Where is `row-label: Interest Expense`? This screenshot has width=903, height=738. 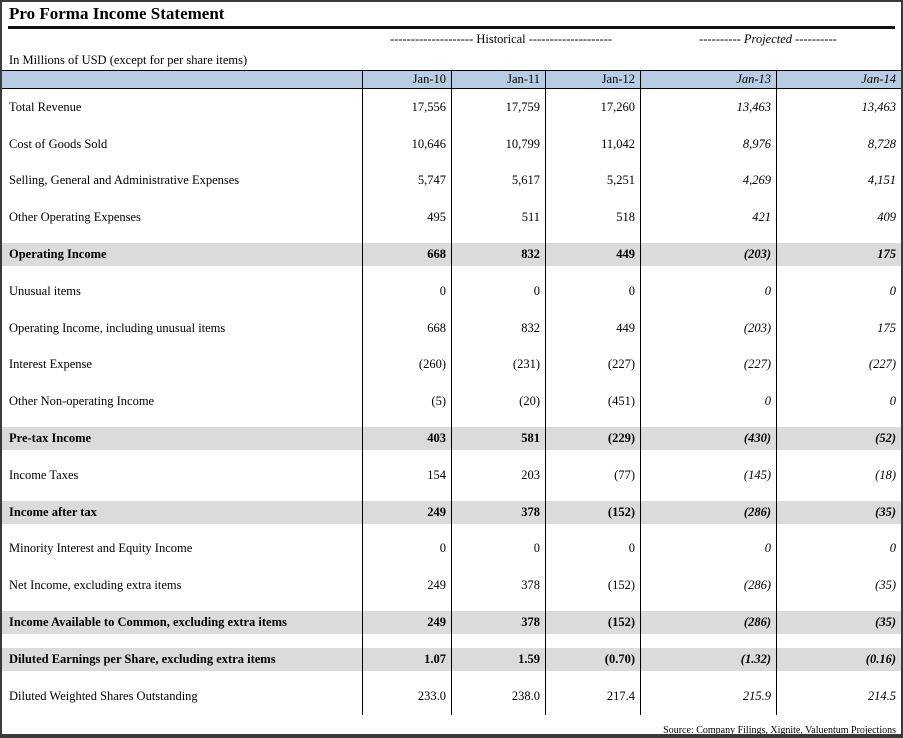 row-label: Interest Expense is located at coordinates (50, 364).